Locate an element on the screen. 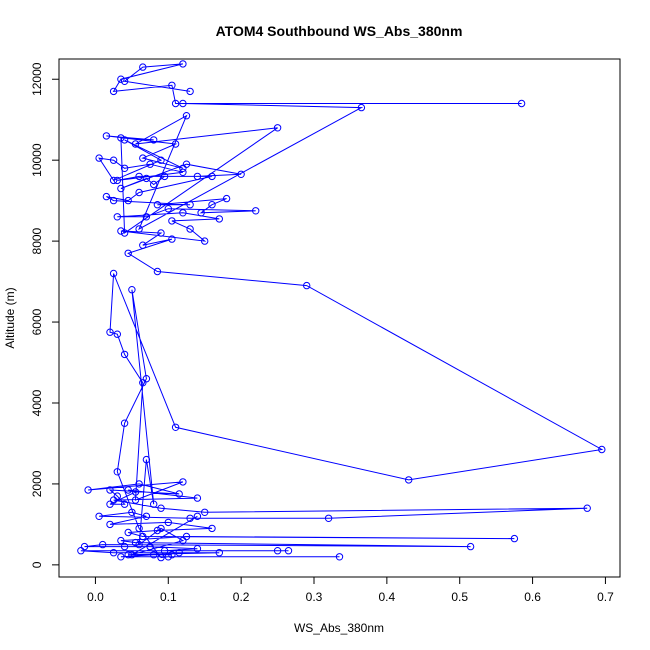  chart-title: ATOM4 Southbound WS_Abs_380nm is located at coordinates (339, 31).